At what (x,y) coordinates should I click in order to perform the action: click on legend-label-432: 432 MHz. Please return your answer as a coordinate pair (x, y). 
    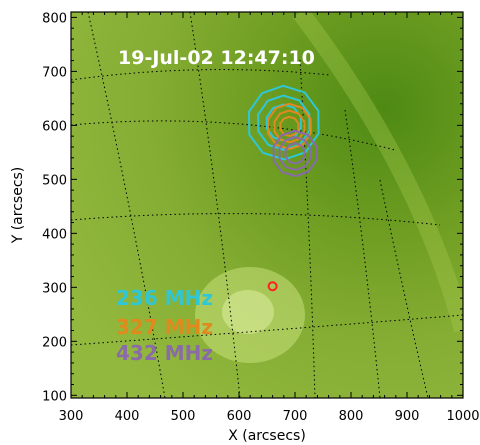
    Looking at the image, I should click on (164, 353).